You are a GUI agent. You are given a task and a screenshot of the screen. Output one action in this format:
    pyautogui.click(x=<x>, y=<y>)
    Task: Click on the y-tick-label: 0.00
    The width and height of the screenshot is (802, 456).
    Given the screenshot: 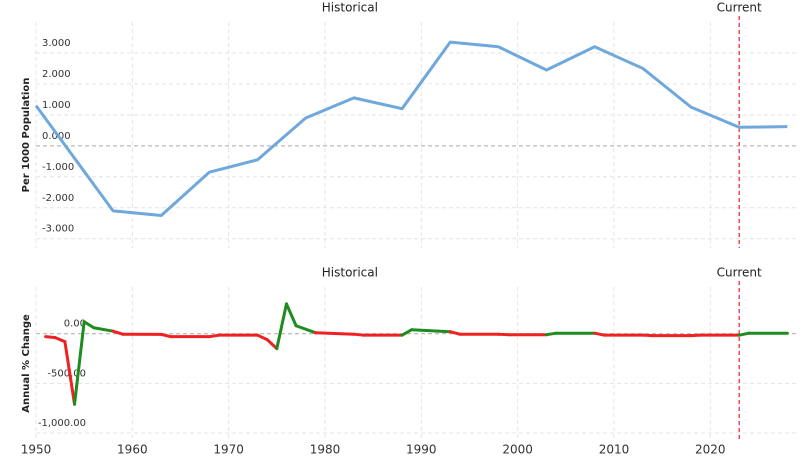 What is the action you would take?
    pyautogui.click(x=75, y=324)
    